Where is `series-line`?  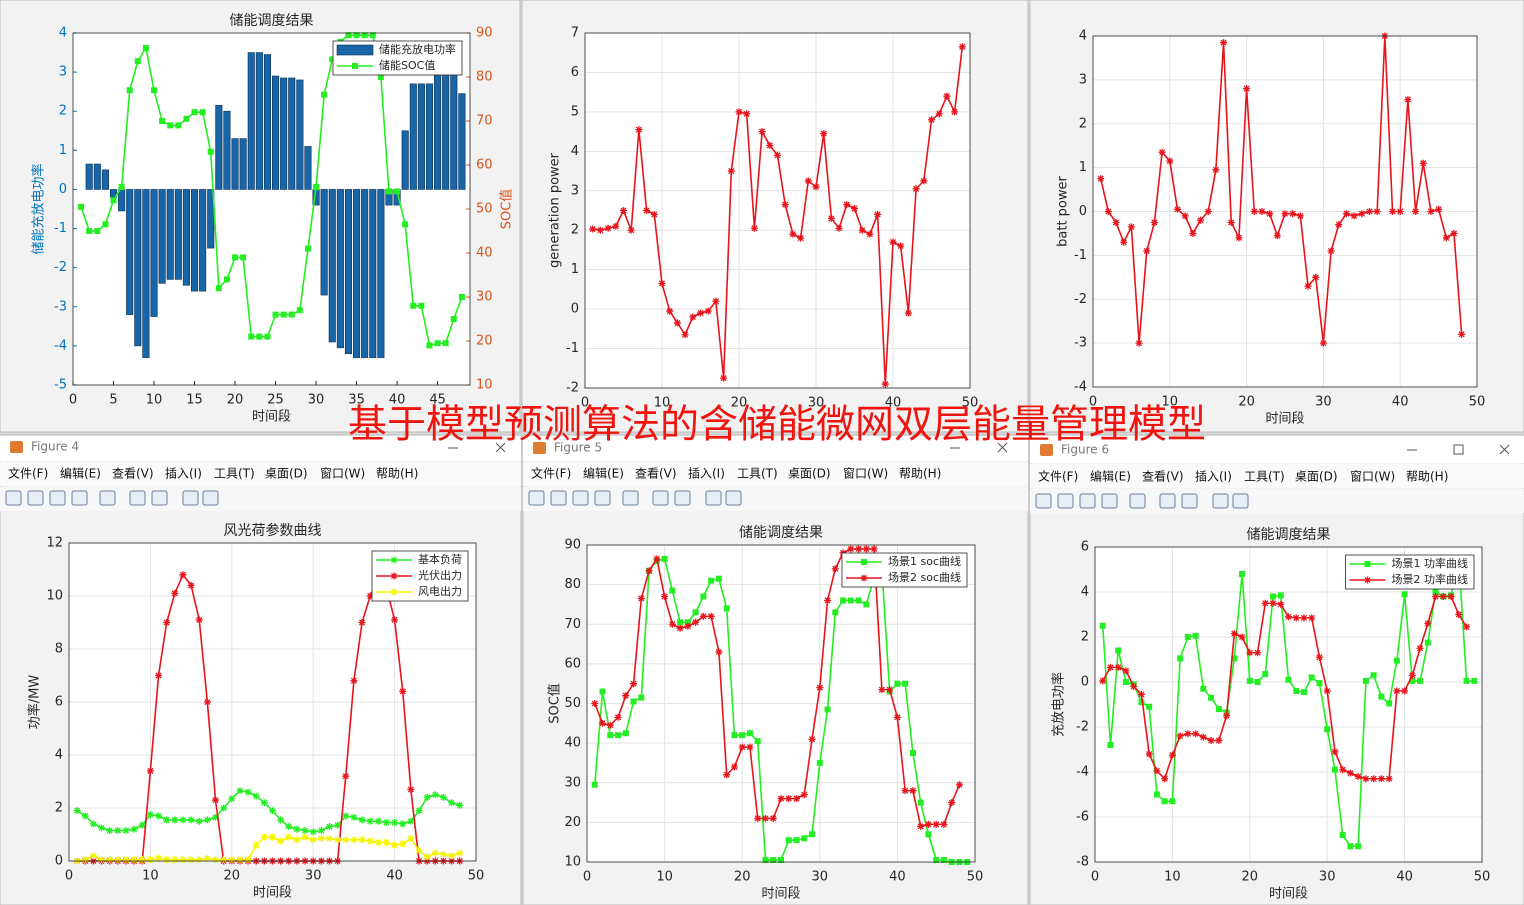
series-line is located at coordinates (1281, 189).